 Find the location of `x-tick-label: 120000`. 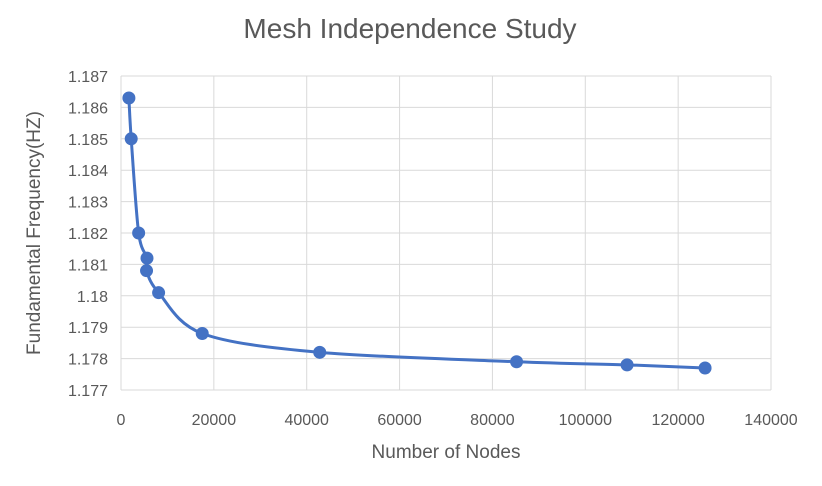

x-tick-label: 120000 is located at coordinates (677, 420).